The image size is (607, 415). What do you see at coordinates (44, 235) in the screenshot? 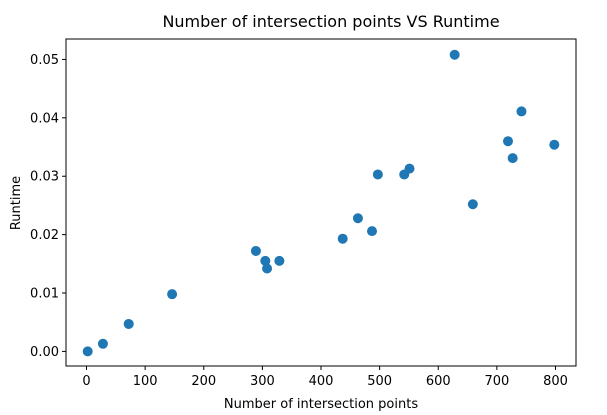
I see `y-tick-label: 0.02` at bounding box center [44, 235].